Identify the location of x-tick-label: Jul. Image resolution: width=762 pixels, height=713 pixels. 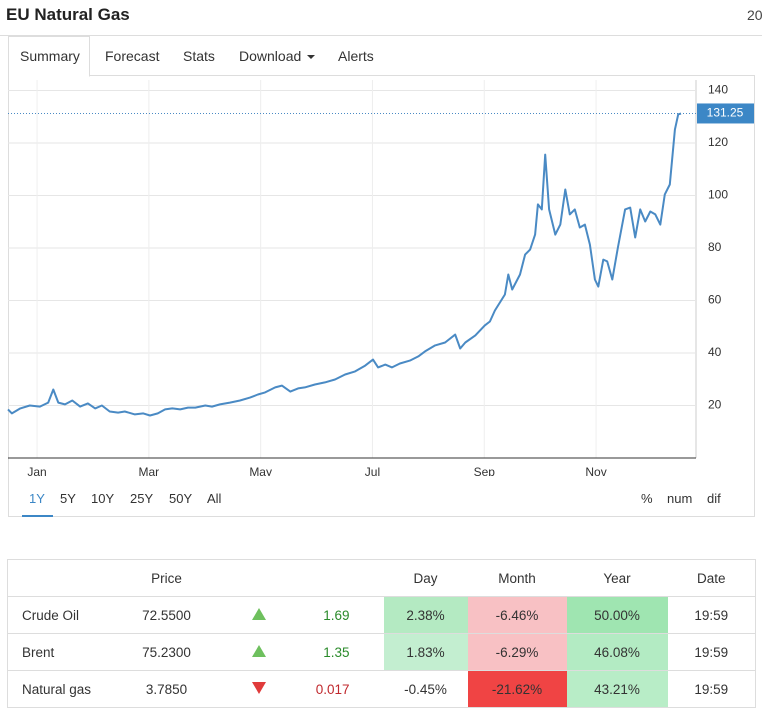
(372, 470).